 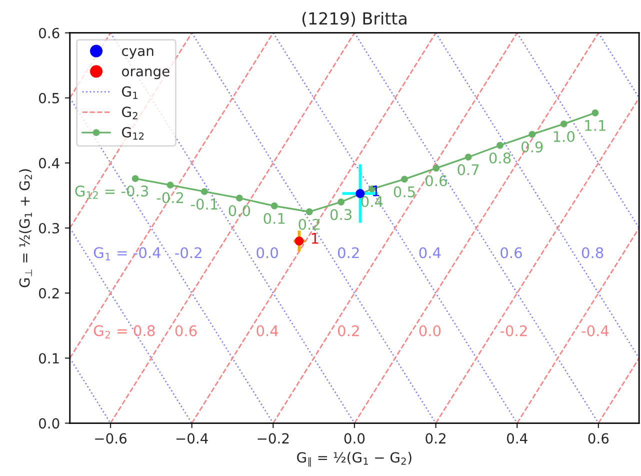 What do you see at coordinates (598, 438) in the screenshot?
I see `x-tick-label: 0.6` at bounding box center [598, 438].